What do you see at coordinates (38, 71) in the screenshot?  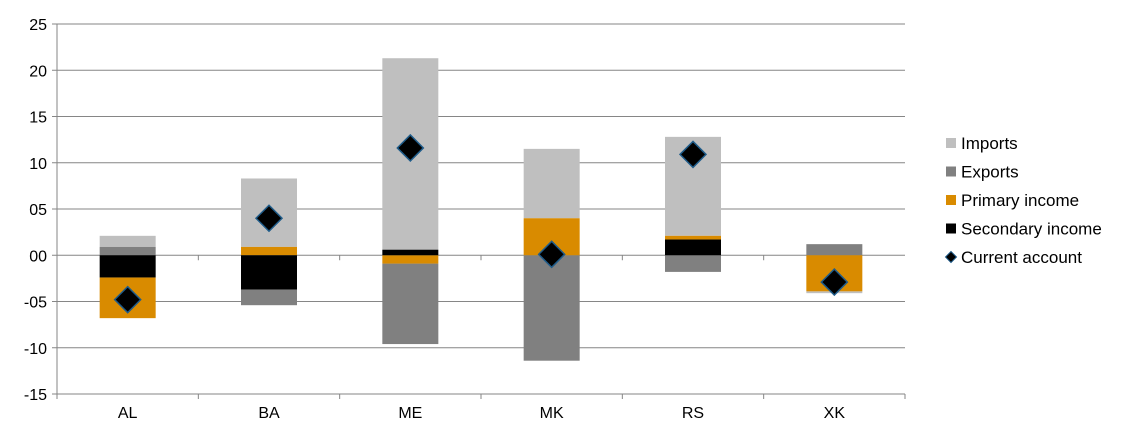 I see `y-tick-label: 20` at bounding box center [38, 71].